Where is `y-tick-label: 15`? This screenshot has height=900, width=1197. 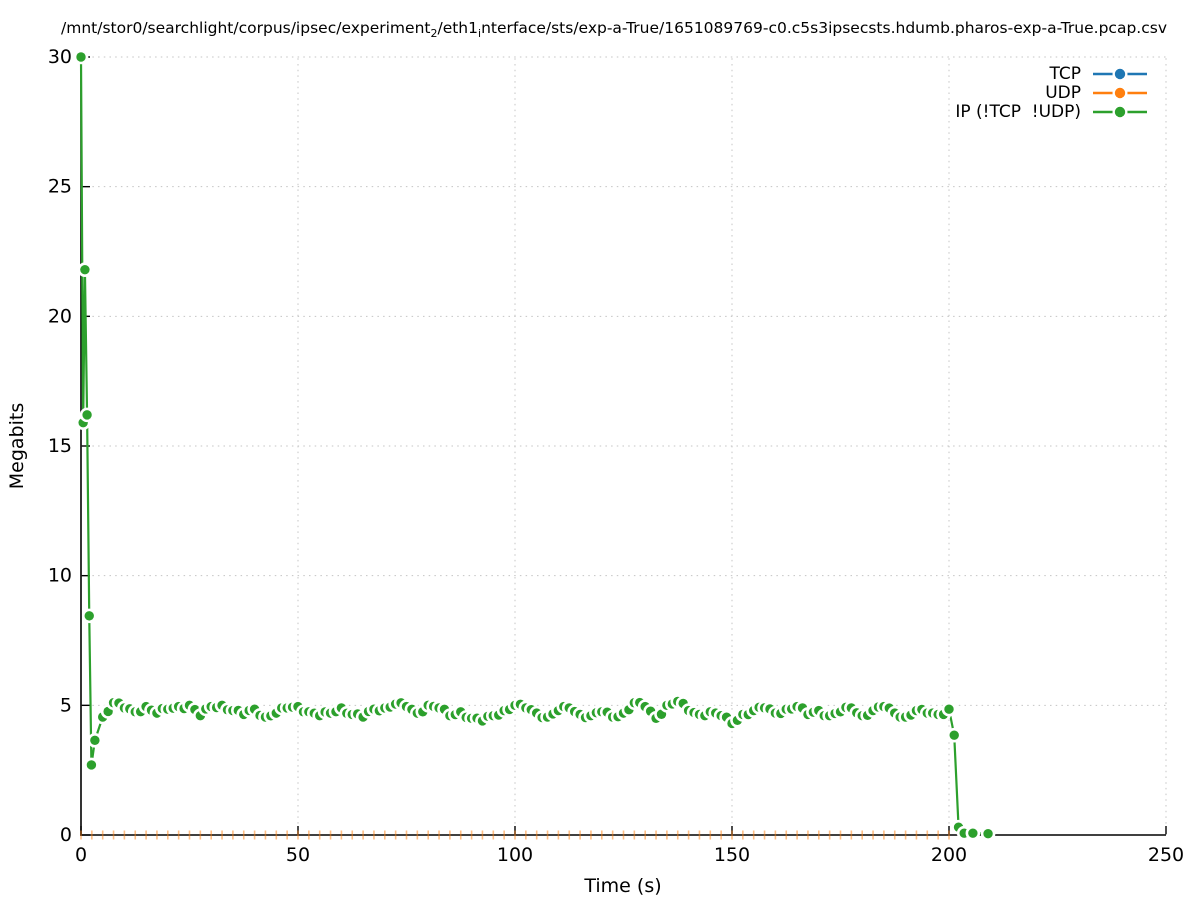
y-tick-label: 15 is located at coordinates (60, 446).